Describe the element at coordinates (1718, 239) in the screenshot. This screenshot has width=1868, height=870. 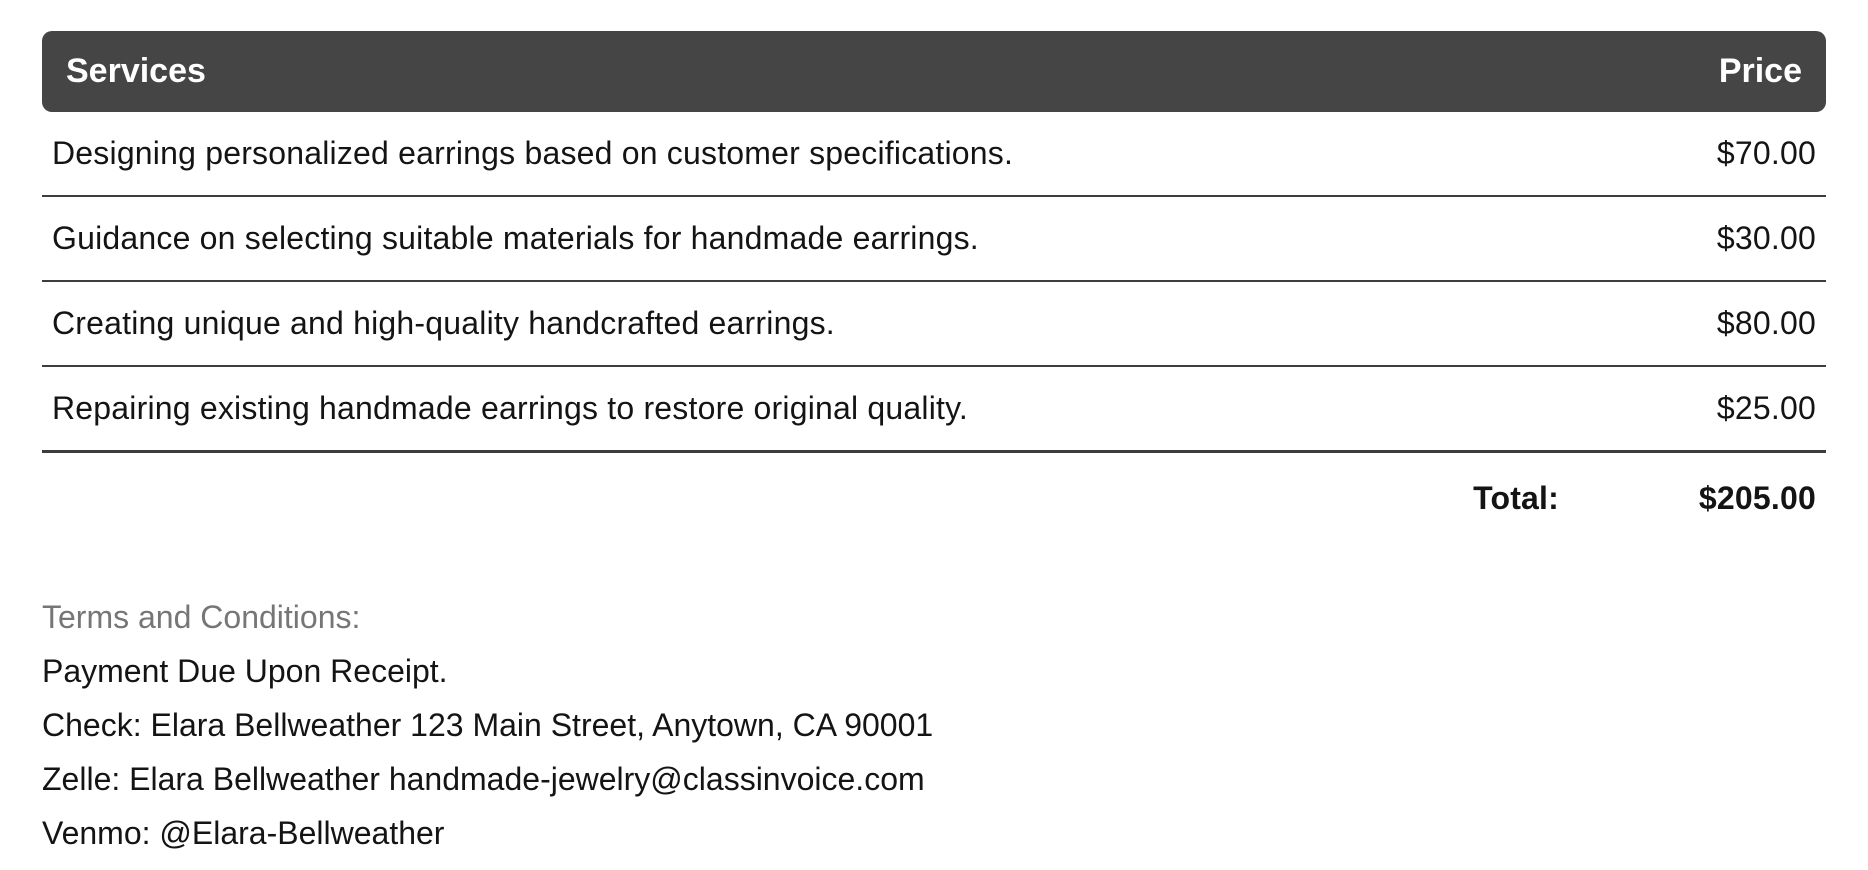
I see `service-price: $30.00` at that location.